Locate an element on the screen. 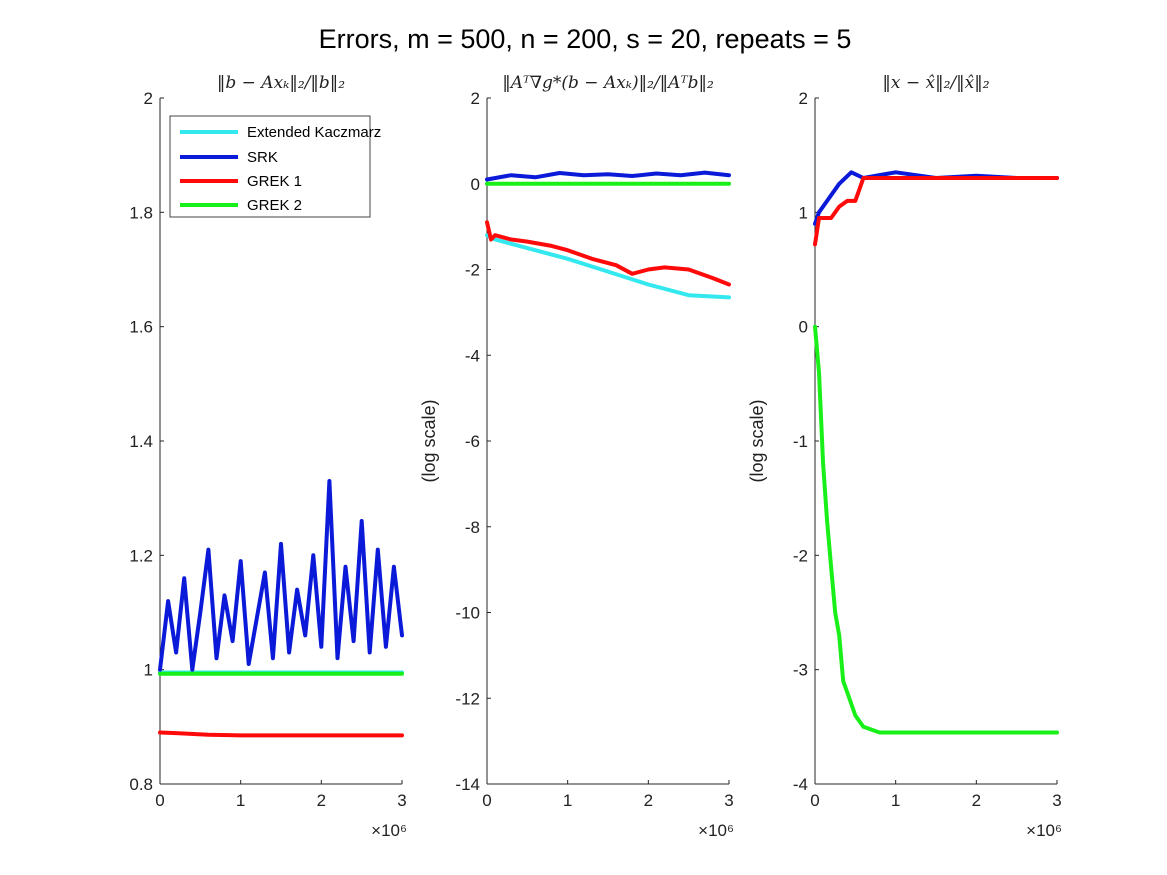  y-tick-label: -6 is located at coordinates (472, 441).